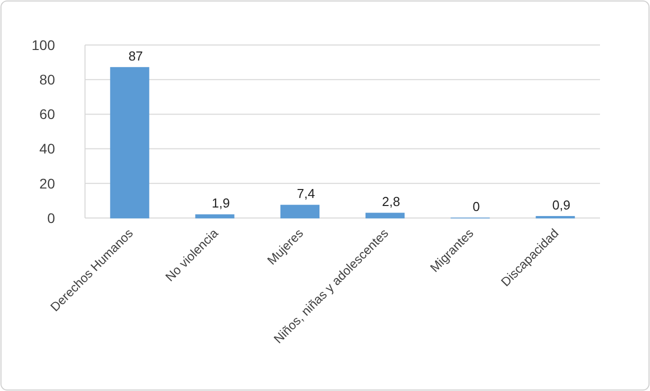 The height and width of the screenshot is (391, 650). I want to click on data-label: 7,4, so click(305, 194).